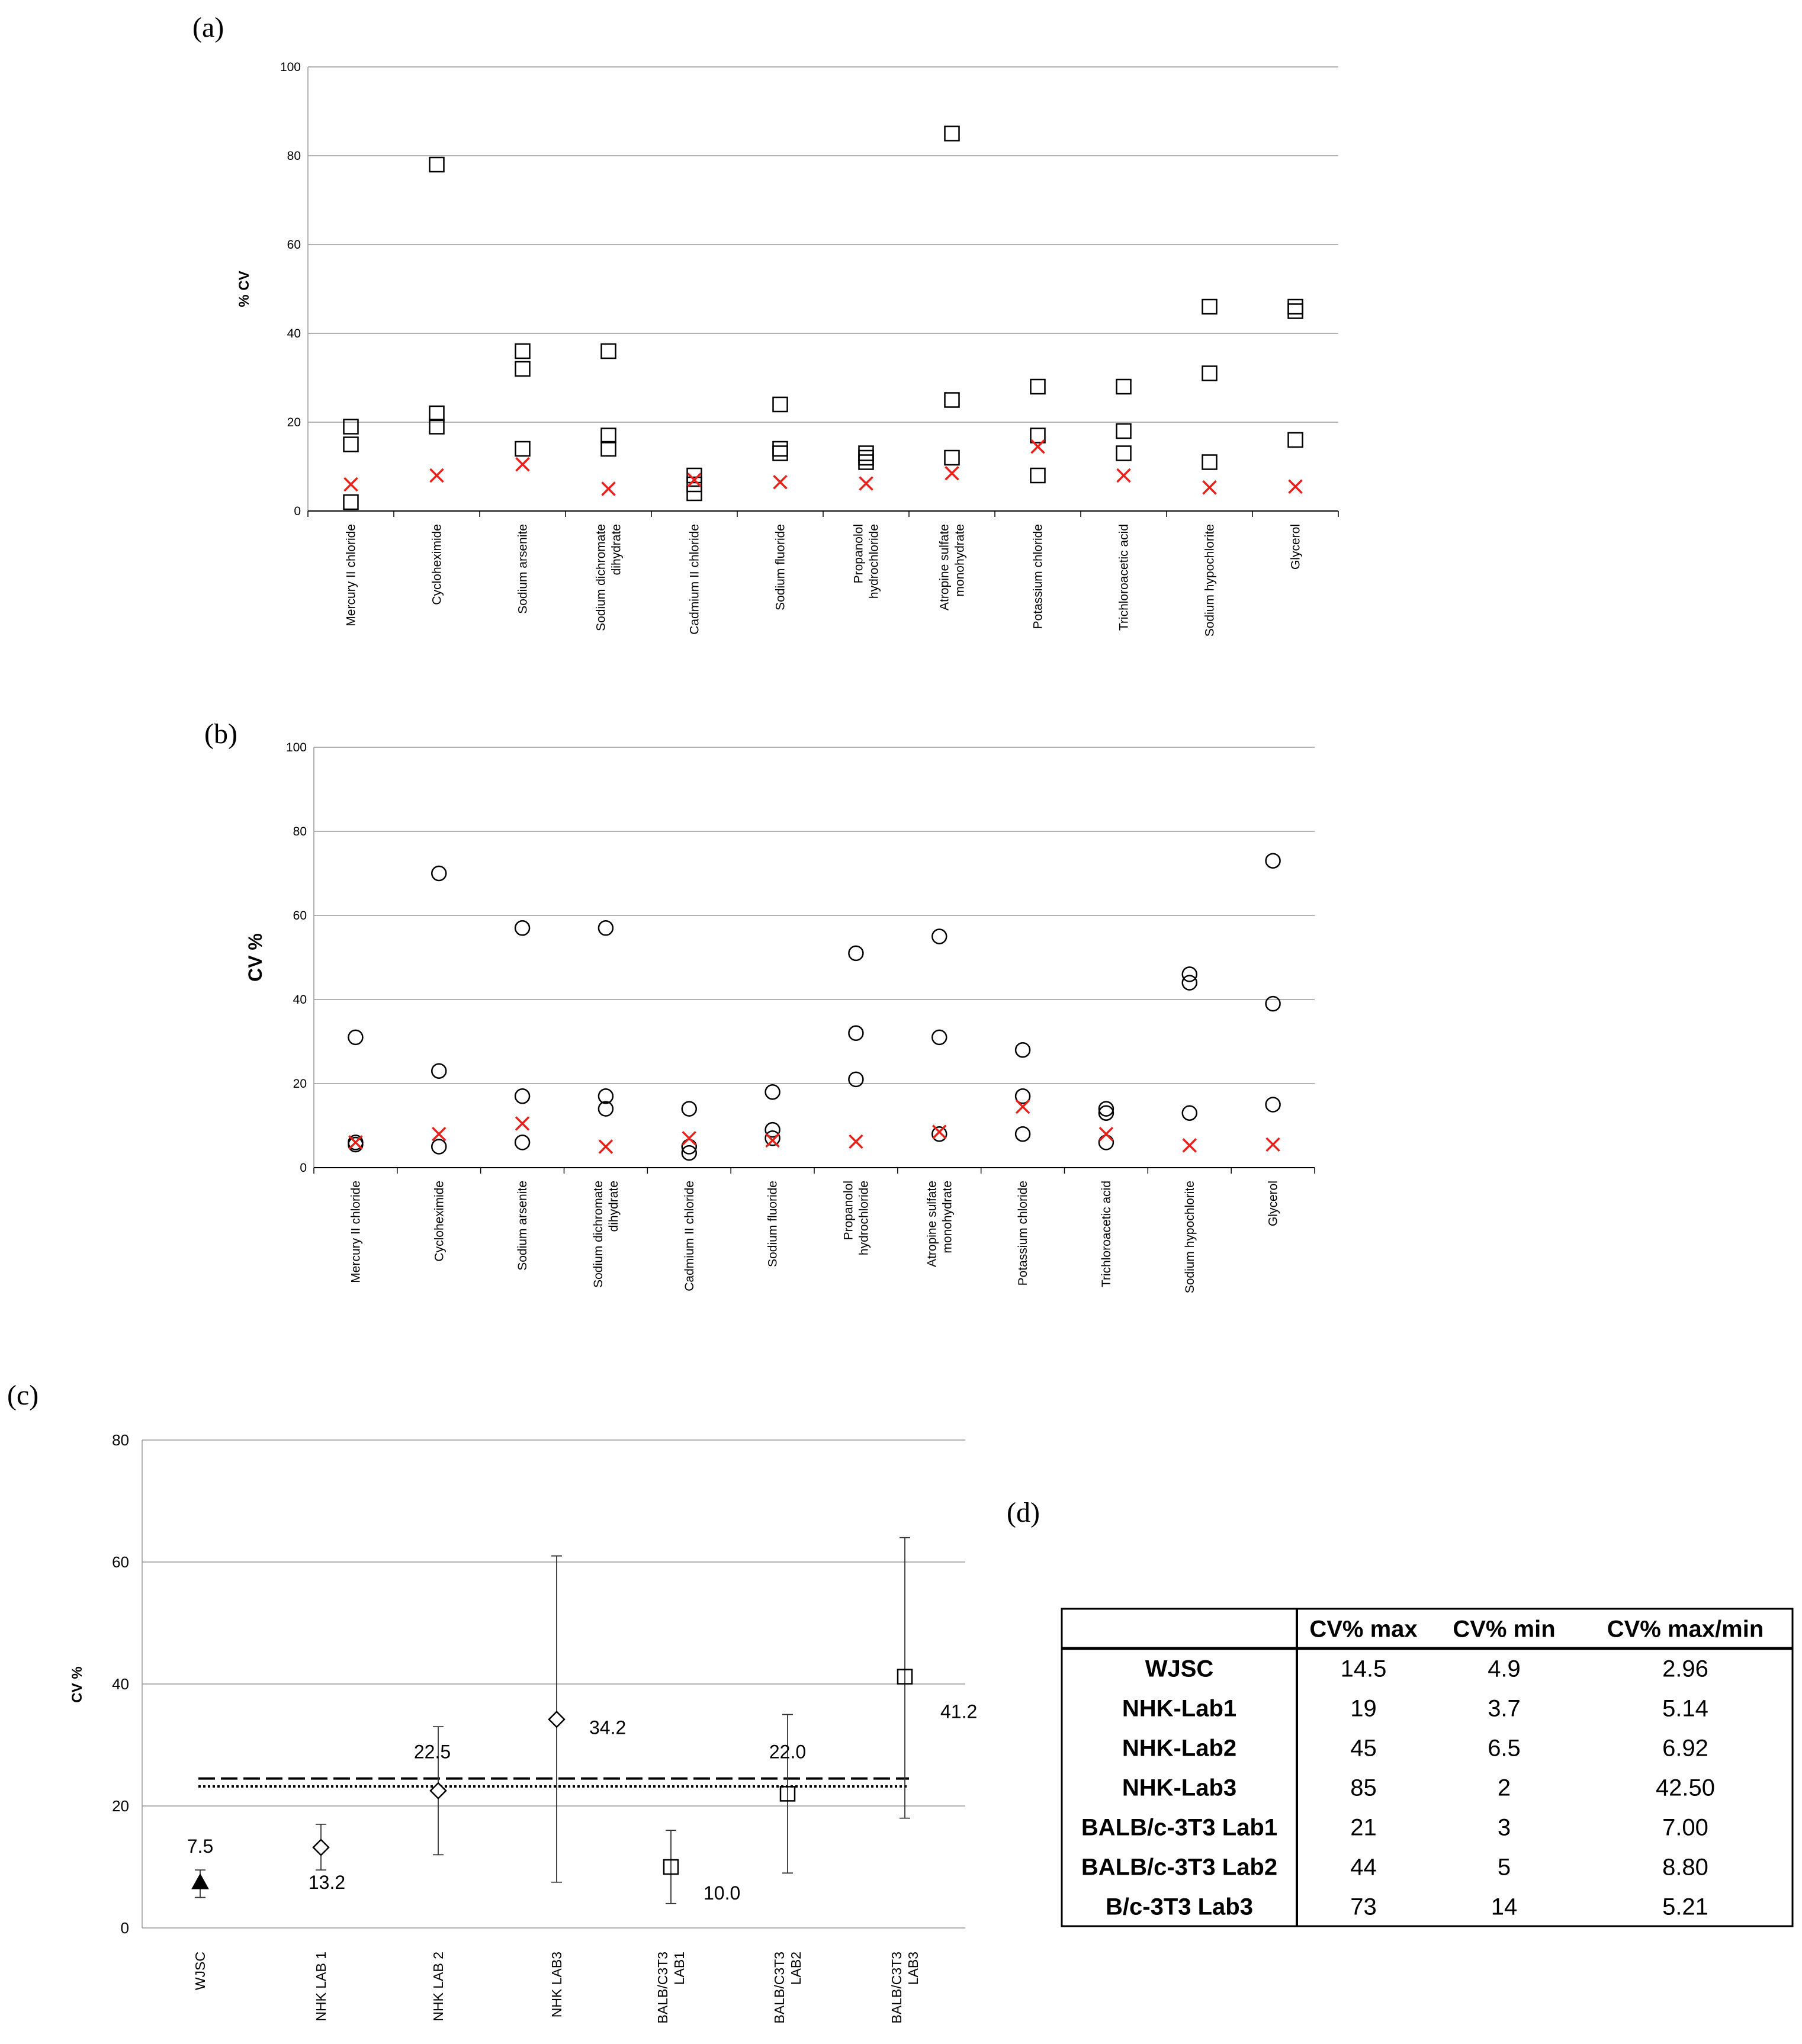 Image resolution: width=1802 pixels, height=2044 pixels. What do you see at coordinates (244, 289) in the screenshot?
I see `y-axis-label: % CV` at bounding box center [244, 289].